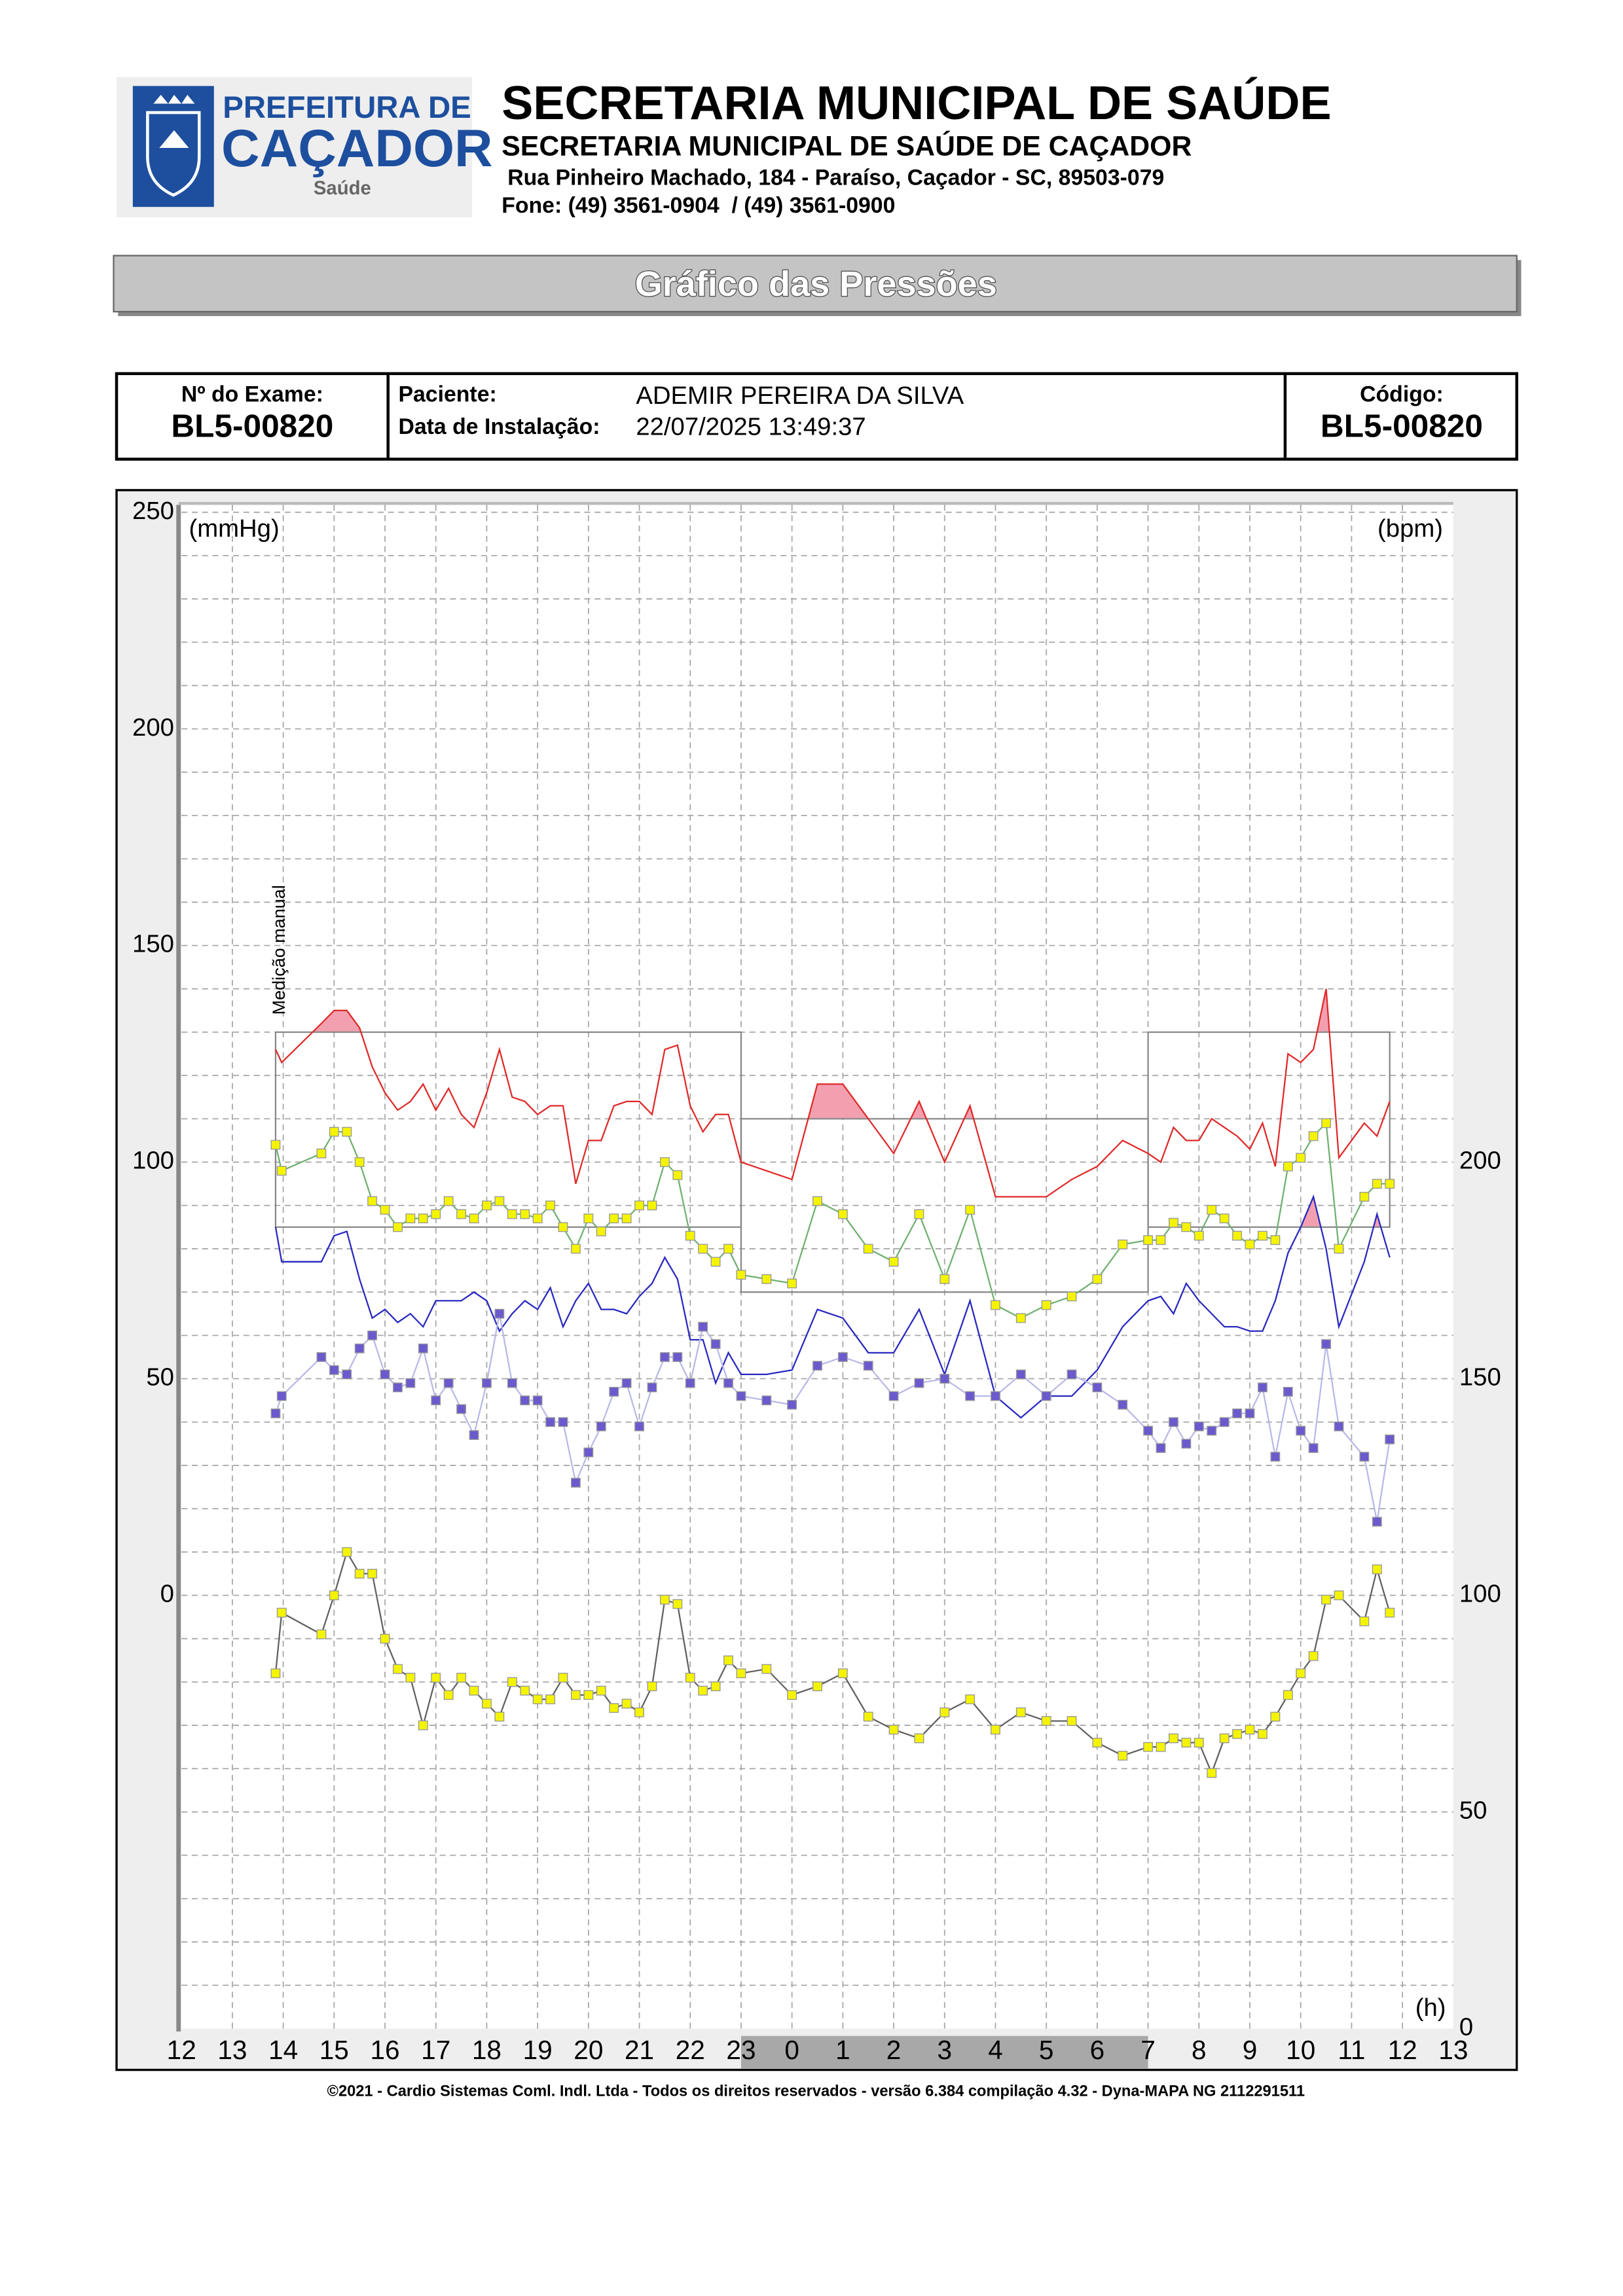 The width and height of the screenshot is (1623, 2296). What do you see at coordinates (167, 1594) in the screenshot?
I see `y-tick-label: 0` at bounding box center [167, 1594].